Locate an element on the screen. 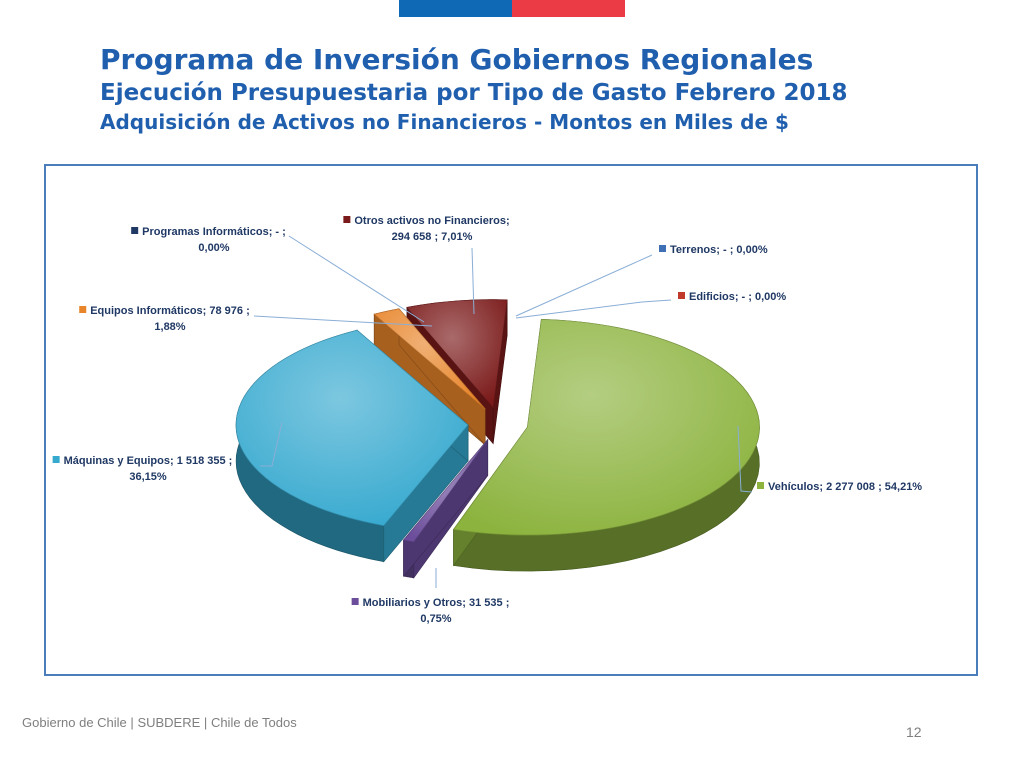 This screenshot has width=1024, height=768. leader-line-programas-inform-ticos is located at coordinates (356, 279).